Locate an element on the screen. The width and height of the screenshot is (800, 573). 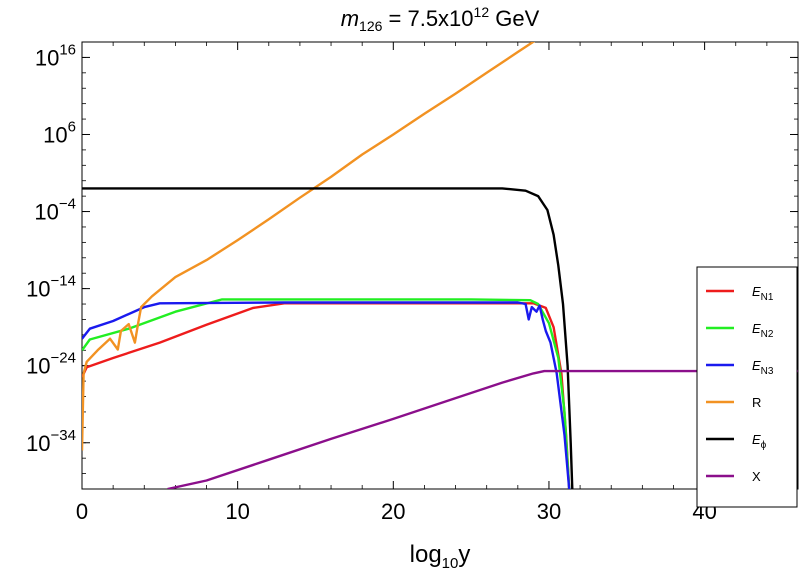
legend-box is located at coordinates (747, 387).